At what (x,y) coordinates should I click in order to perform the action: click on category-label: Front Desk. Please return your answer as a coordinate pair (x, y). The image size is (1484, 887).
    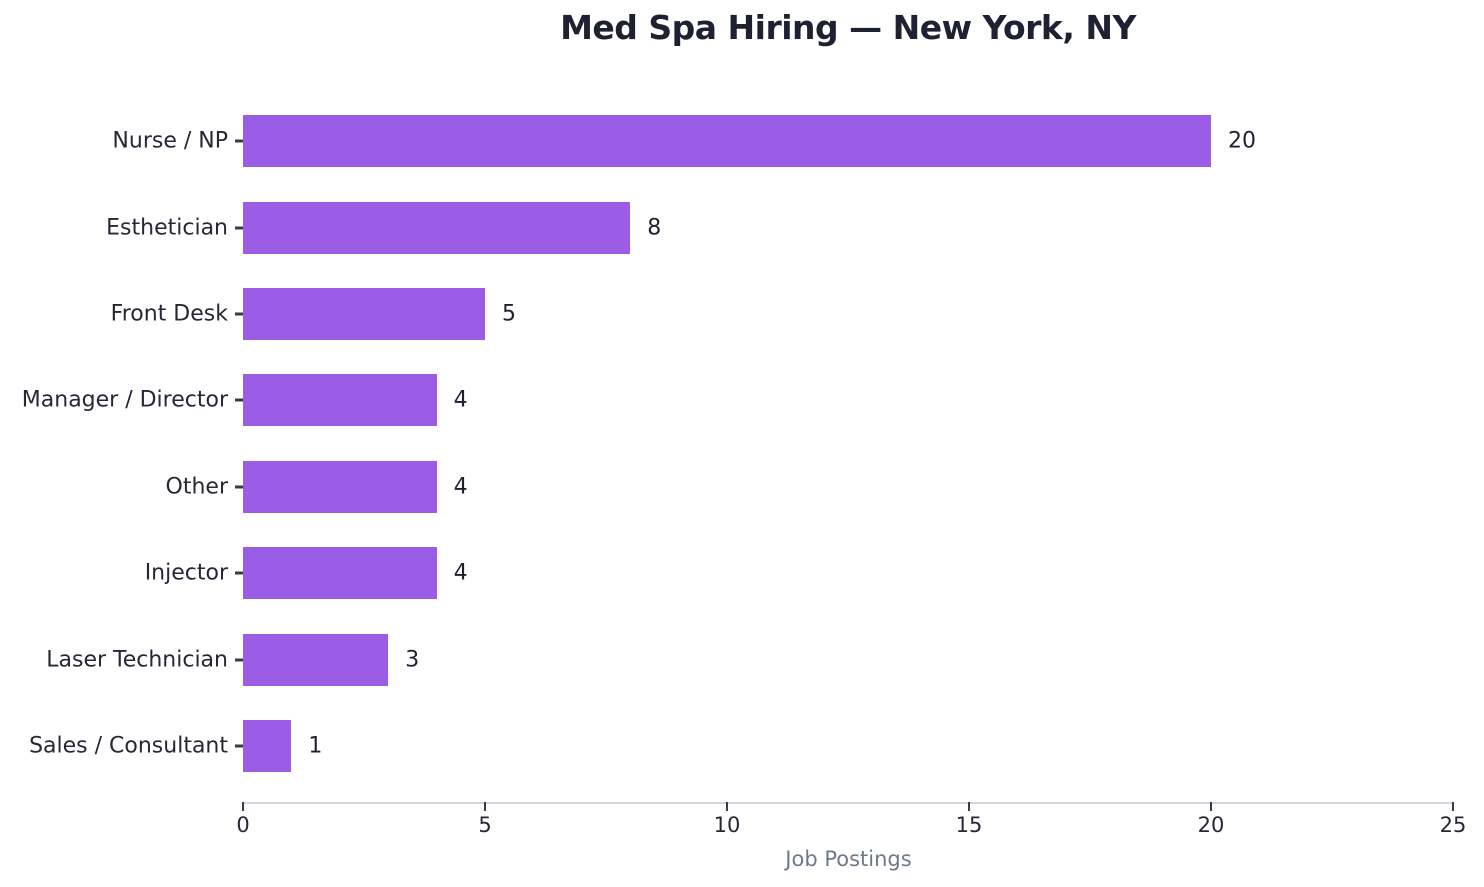
    Looking at the image, I should click on (169, 314).